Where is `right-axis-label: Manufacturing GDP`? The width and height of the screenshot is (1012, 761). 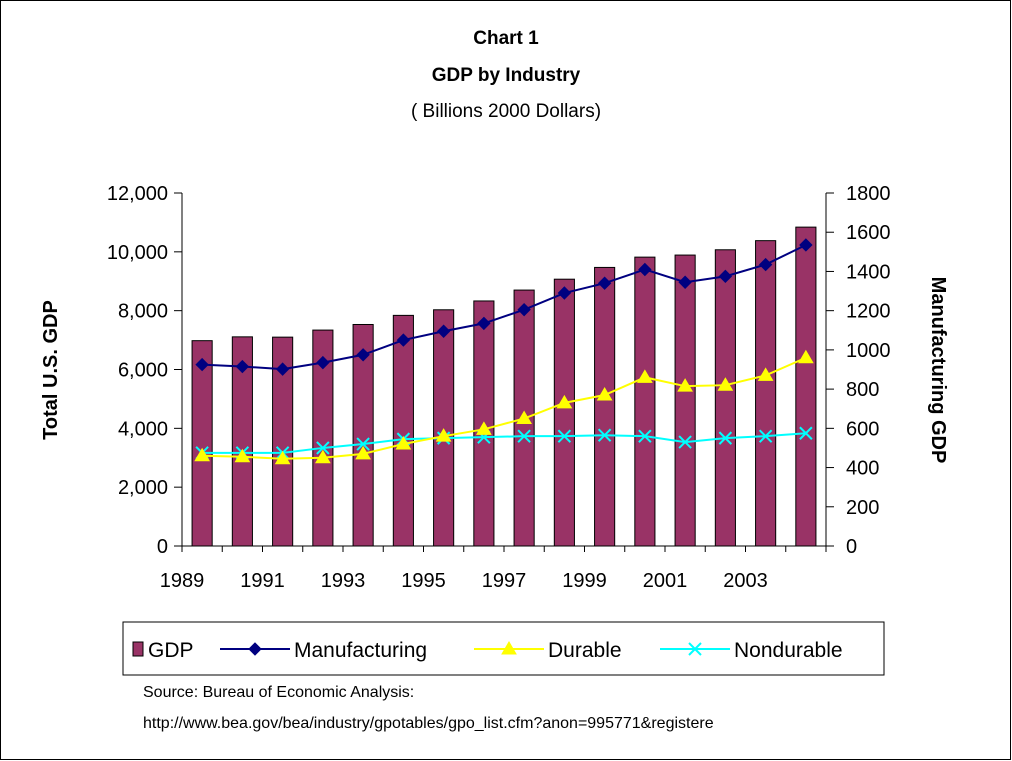
right-axis-label: Manufacturing GDP is located at coordinates (938, 370).